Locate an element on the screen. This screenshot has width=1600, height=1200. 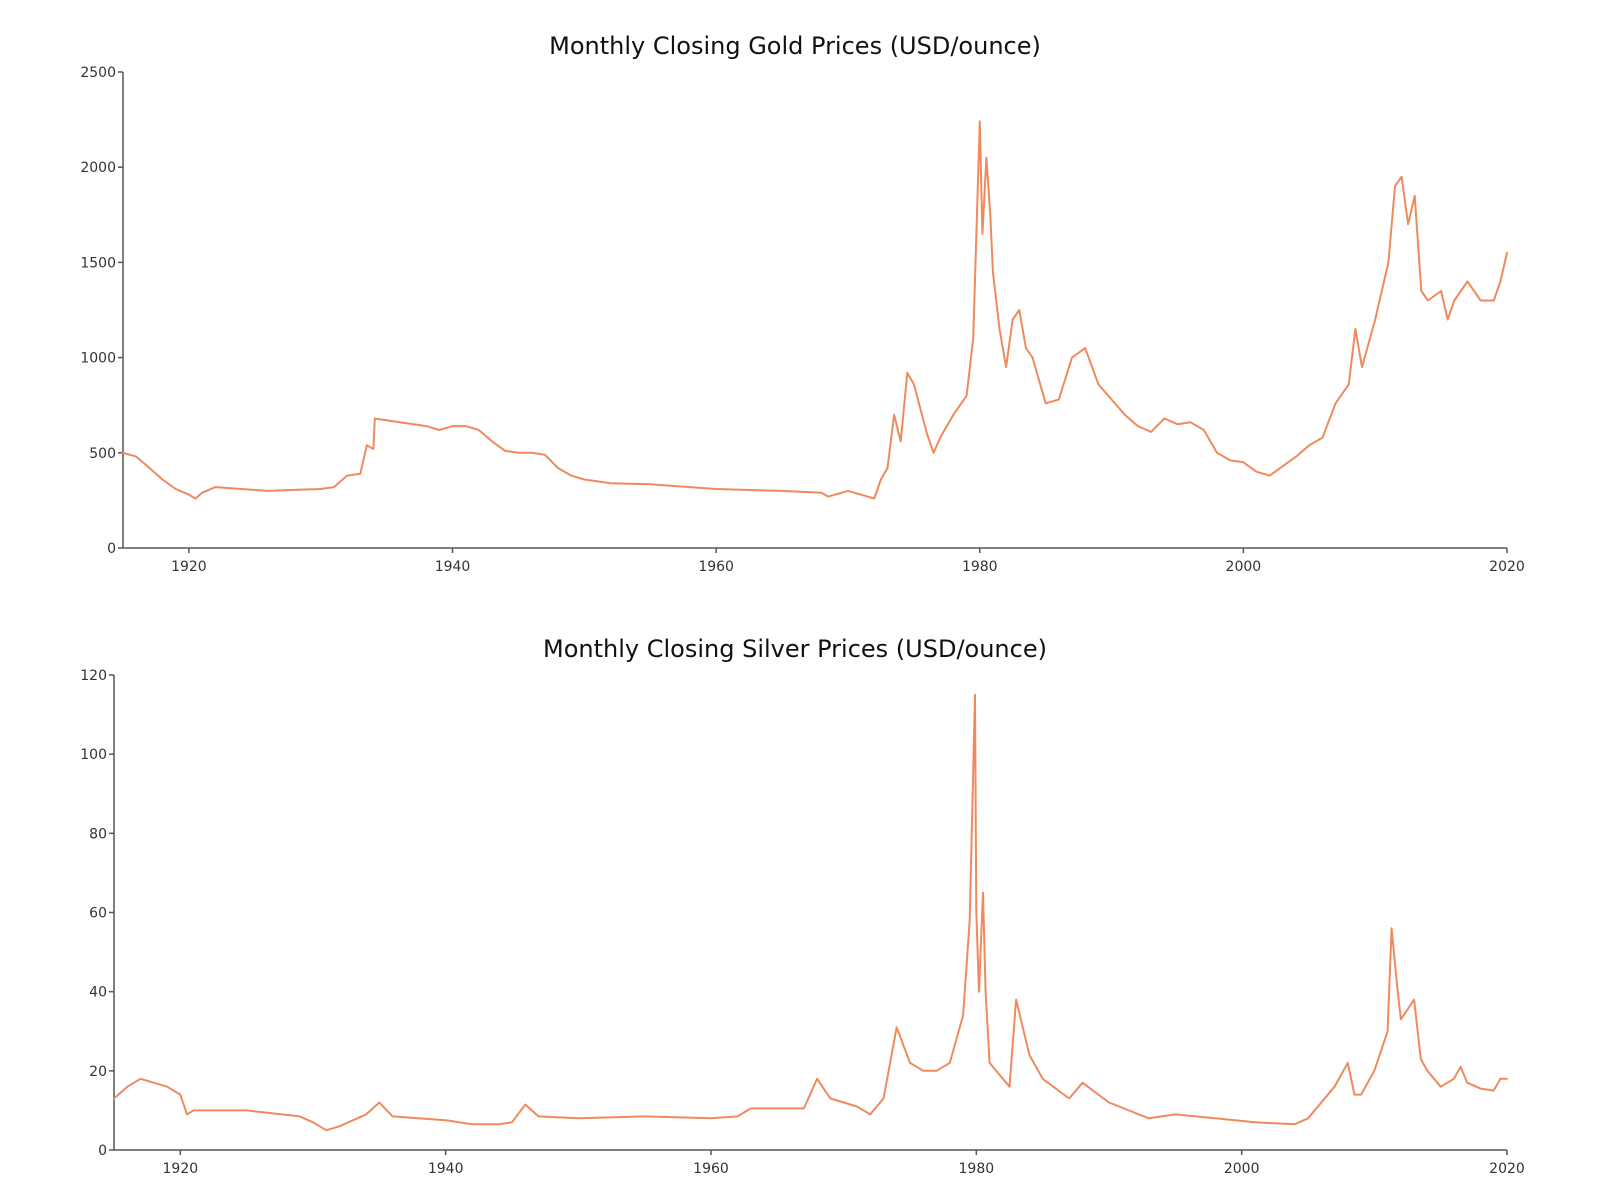
gold-x-tick-label: 1940 is located at coordinates (453, 567).